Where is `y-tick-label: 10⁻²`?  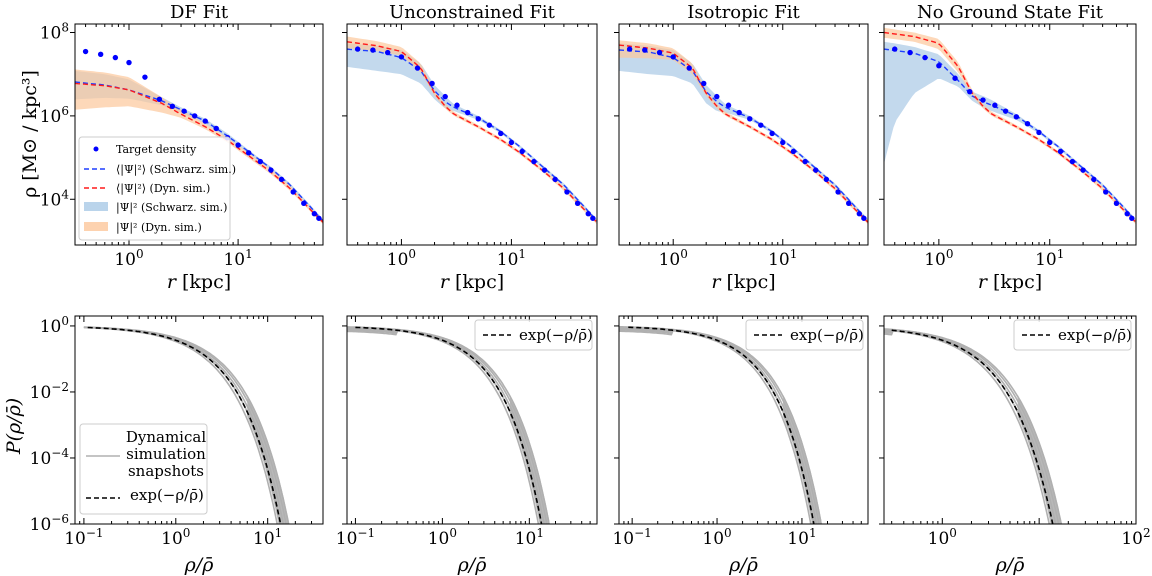 y-tick-label: 10⁻² is located at coordinates (49, 391).